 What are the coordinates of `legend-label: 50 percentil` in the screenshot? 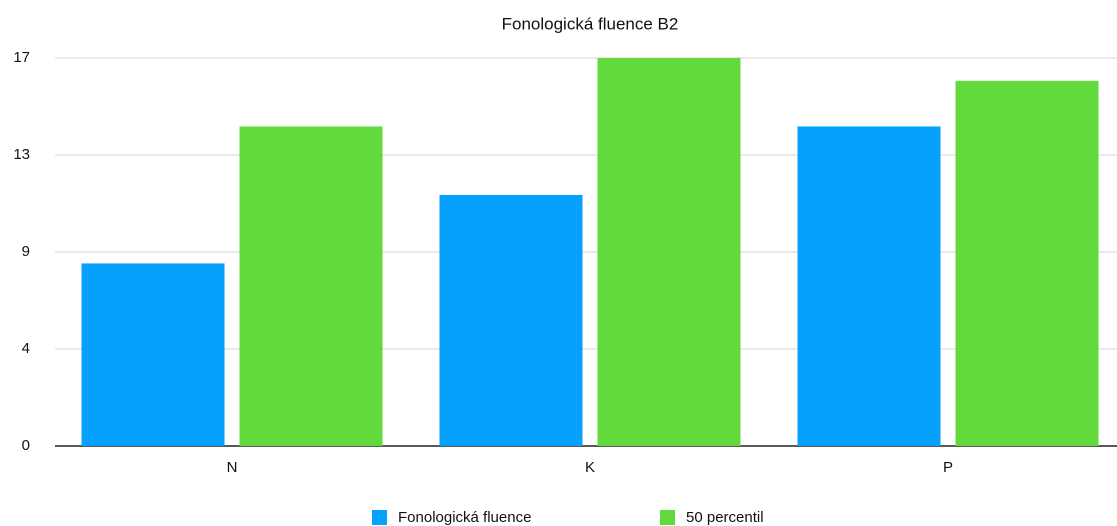 It's located at (725, 517).